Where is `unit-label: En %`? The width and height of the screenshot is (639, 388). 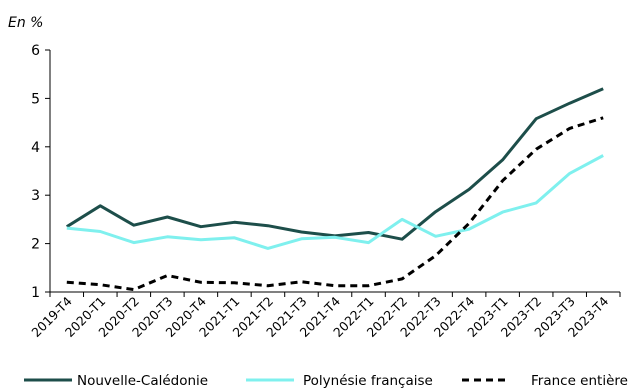
unit-label: En % is located at coordinates (25, 23).